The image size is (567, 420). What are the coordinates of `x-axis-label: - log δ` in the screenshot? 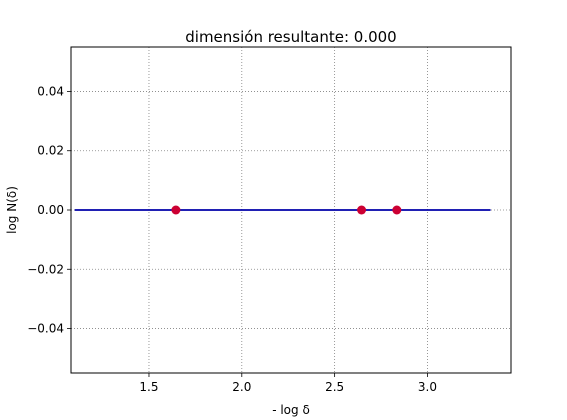 It's located at (291, 410).